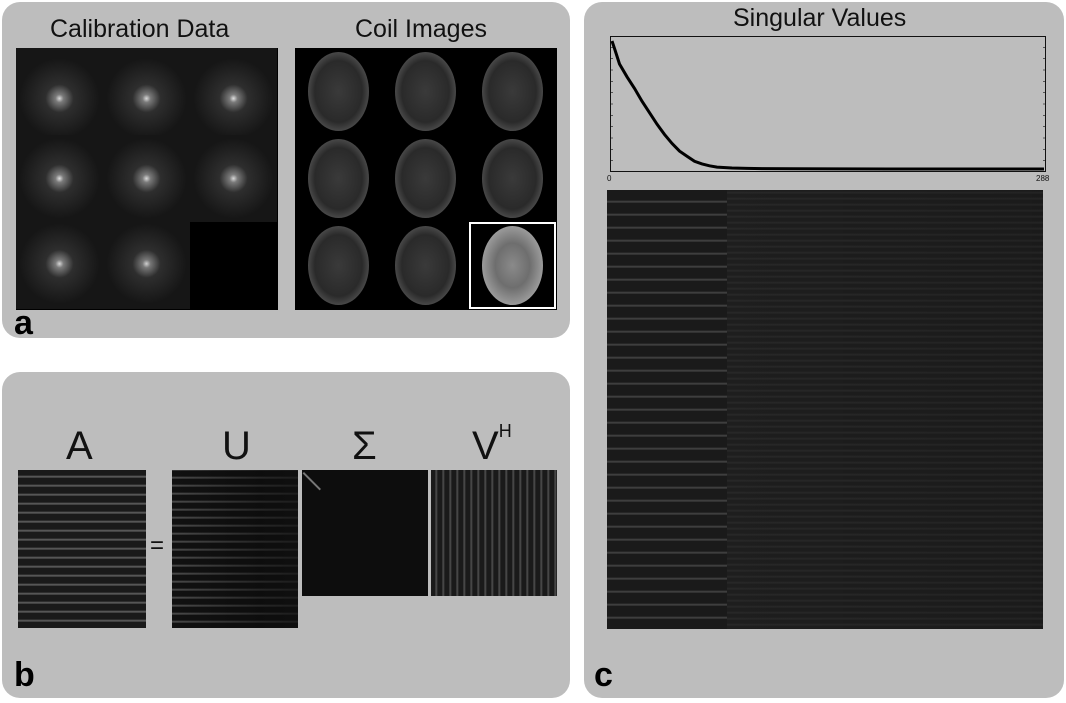  What do you see at coordinates (603, 675) in the screenshot?
I see `panel-c-label: c` at bounding box center [603, 675].